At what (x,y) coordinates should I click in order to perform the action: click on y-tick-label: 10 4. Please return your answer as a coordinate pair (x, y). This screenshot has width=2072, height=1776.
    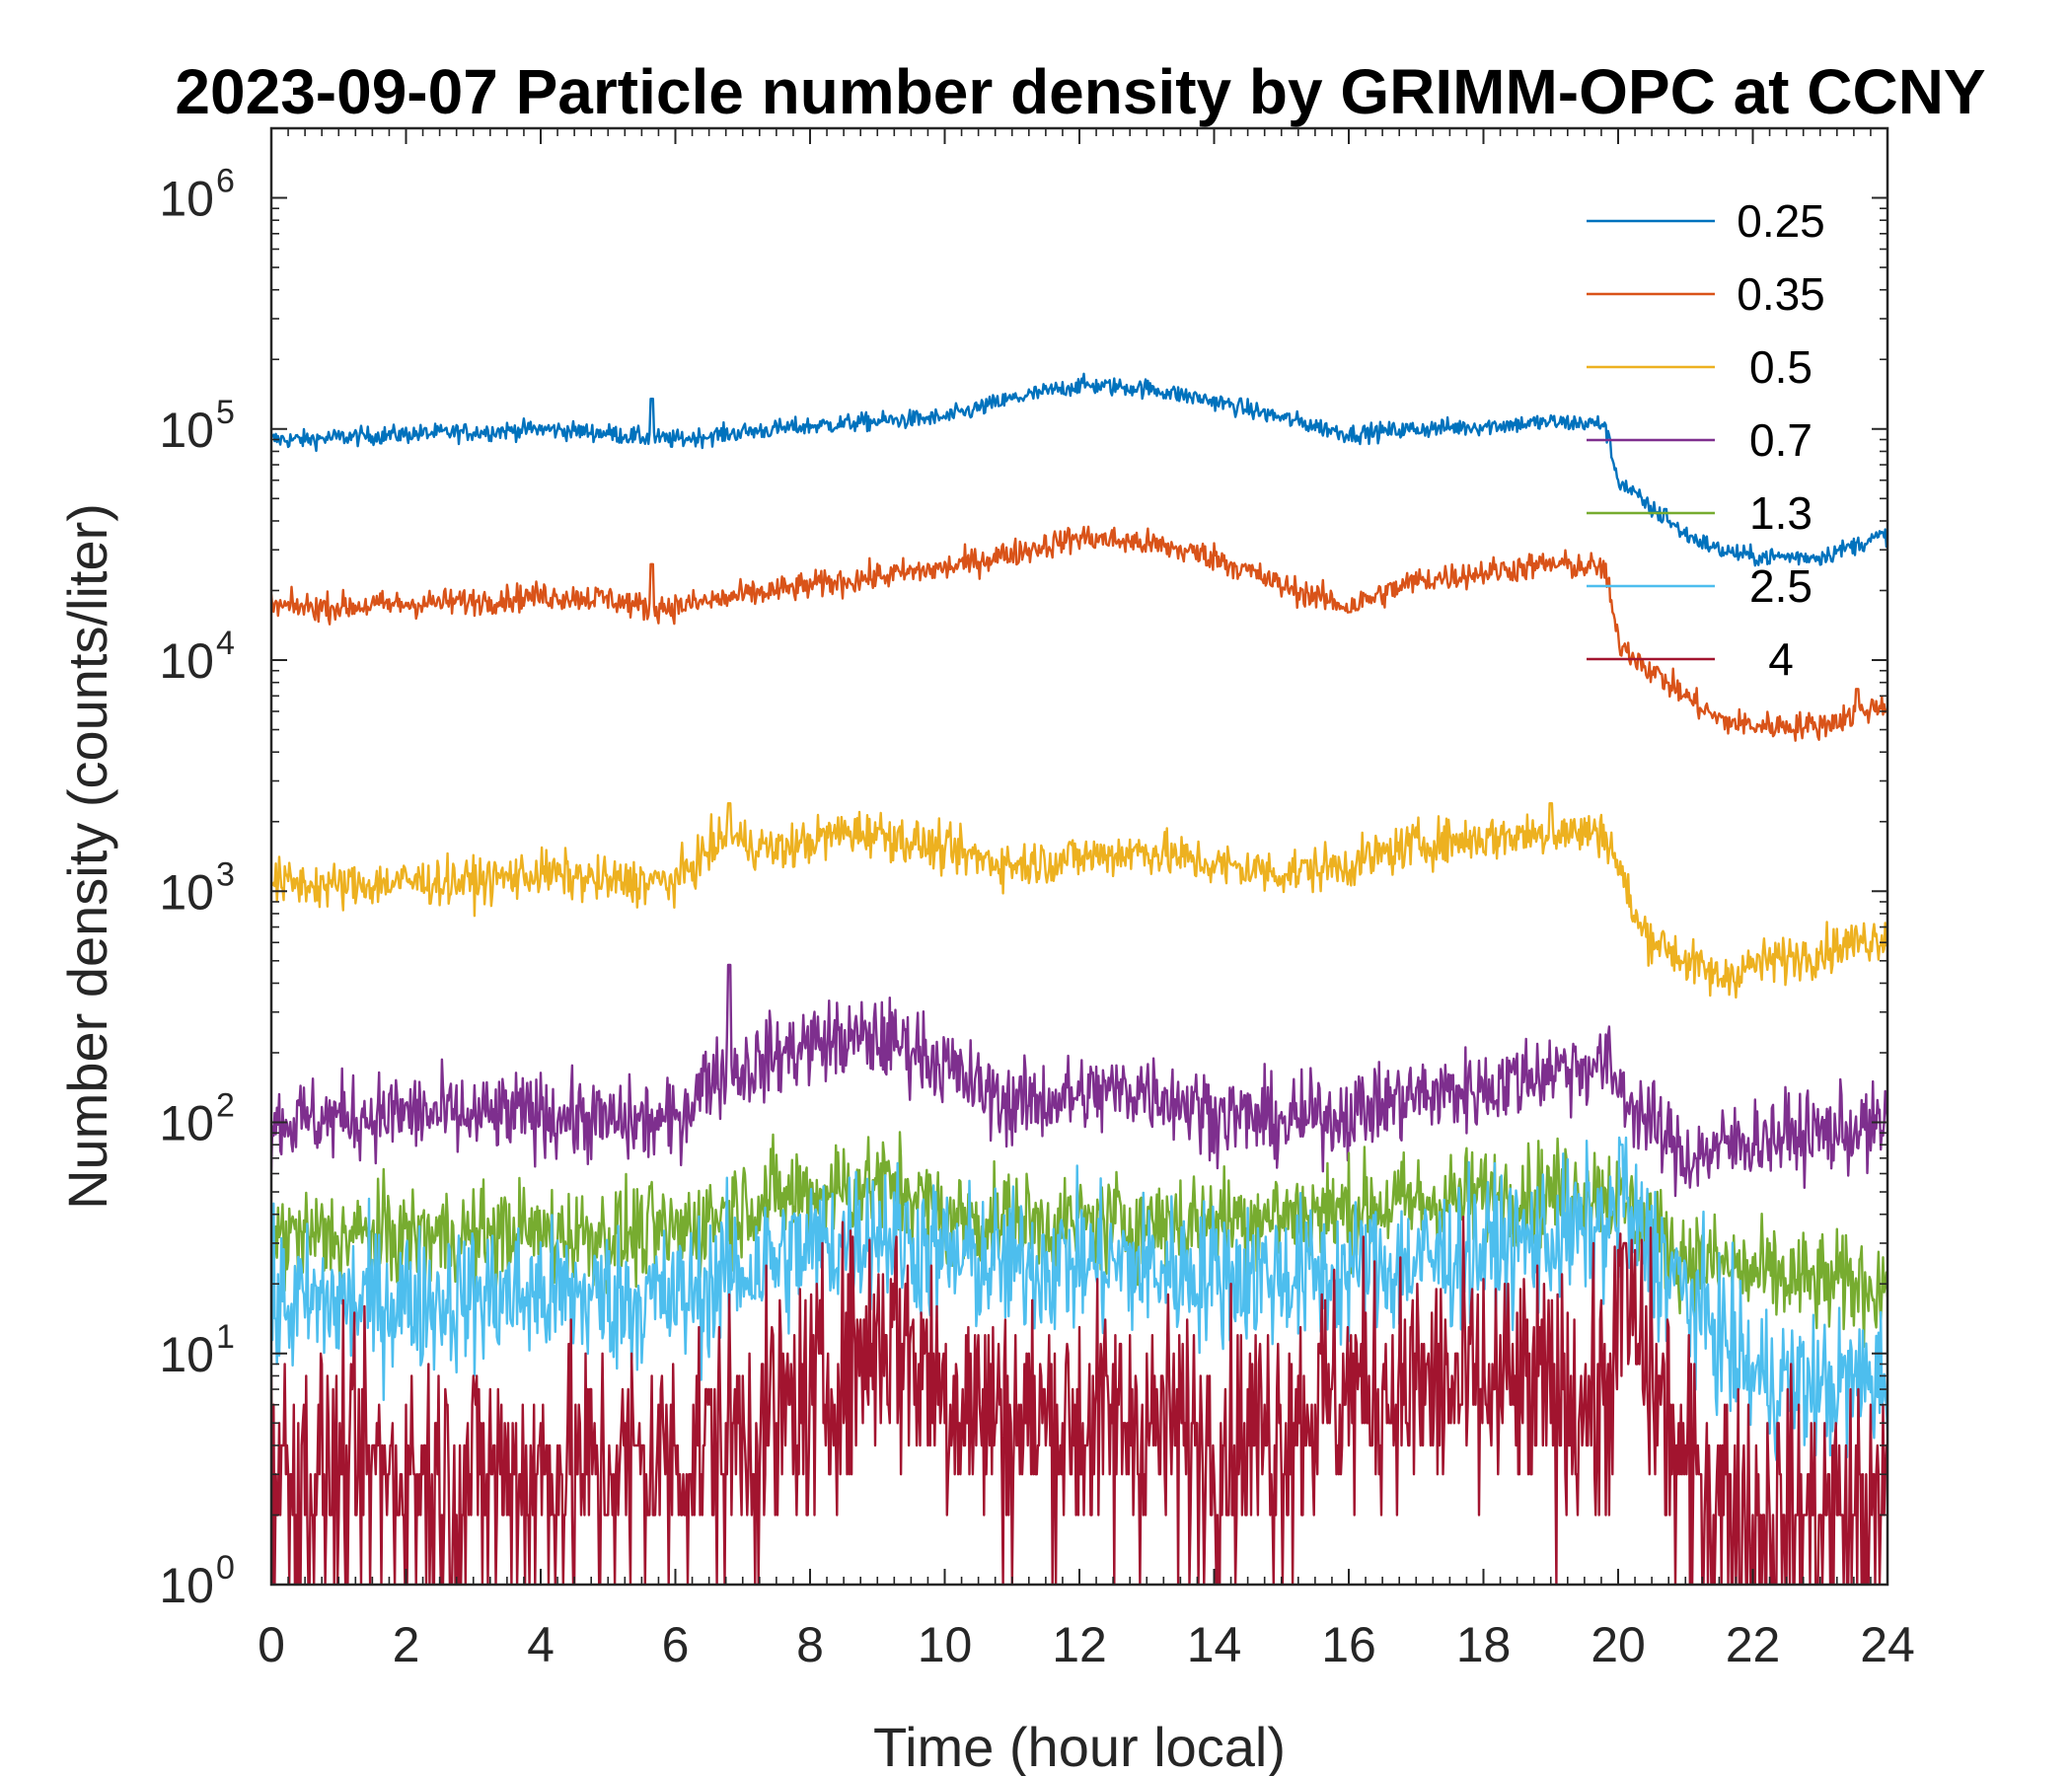
    Looking at the image, I should click on (197, 657).